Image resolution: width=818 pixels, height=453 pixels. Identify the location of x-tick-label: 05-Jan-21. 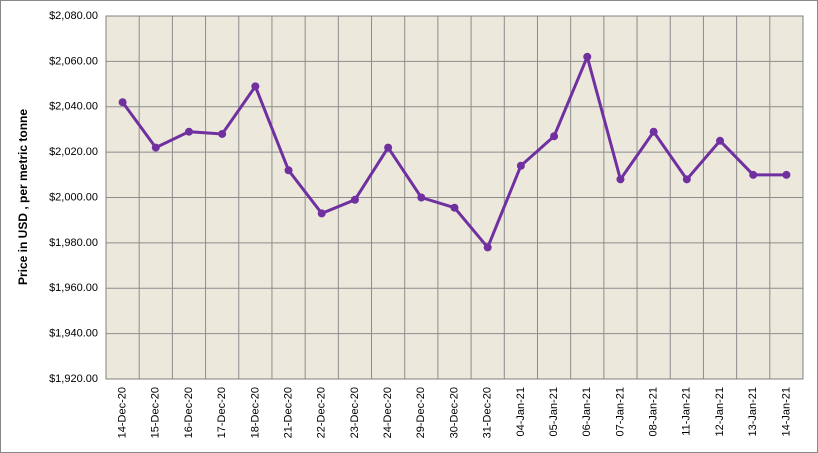
(554, 412).